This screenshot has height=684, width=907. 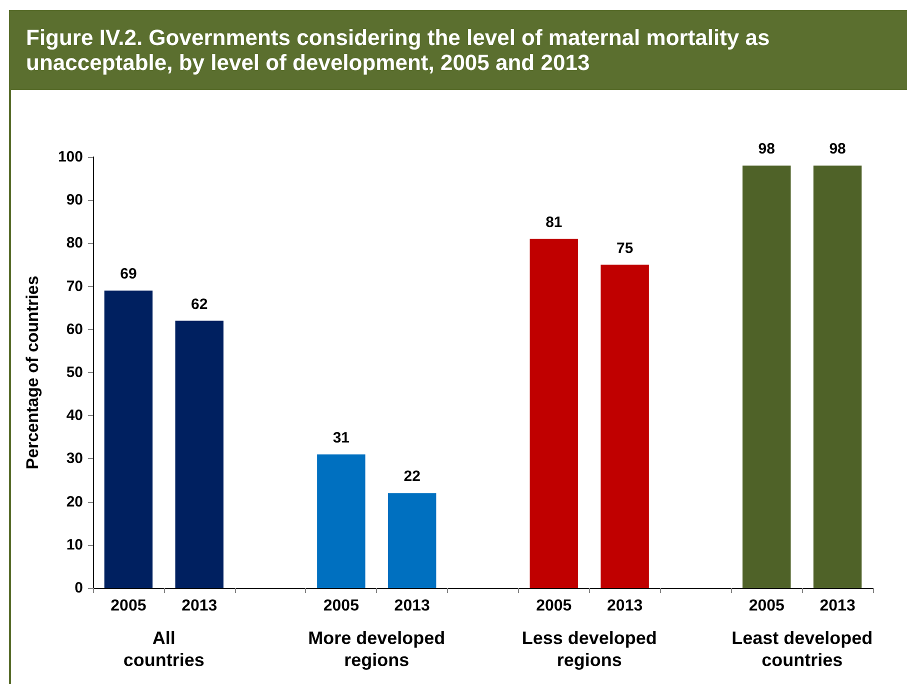 I want to click on y-tick-label: 40, so click(x=74, y=415).